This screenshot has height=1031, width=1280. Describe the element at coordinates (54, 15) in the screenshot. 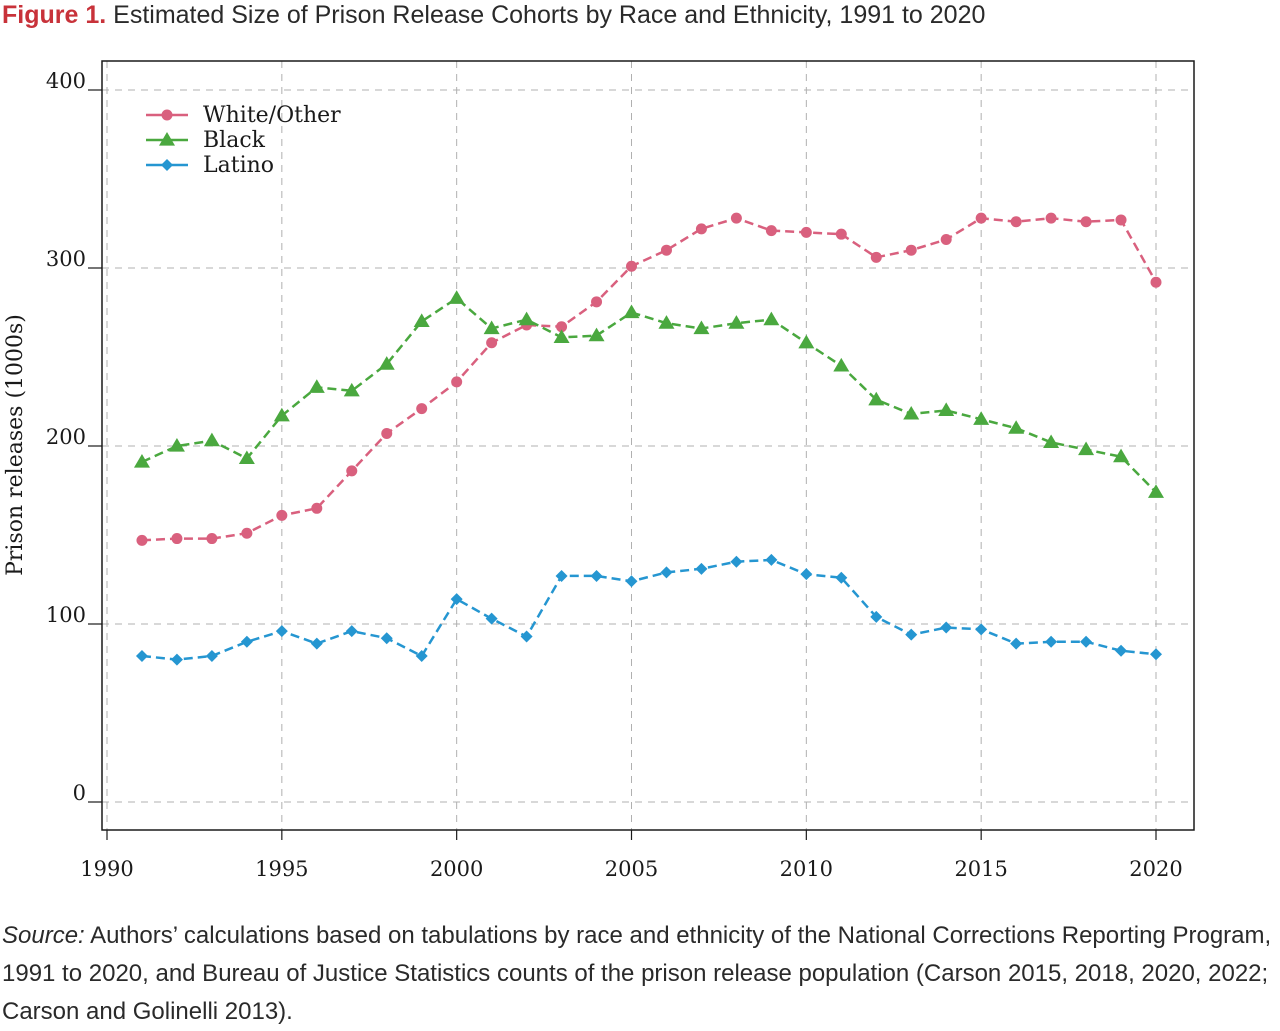

I see `figure-label: Figure 1.` at that location.